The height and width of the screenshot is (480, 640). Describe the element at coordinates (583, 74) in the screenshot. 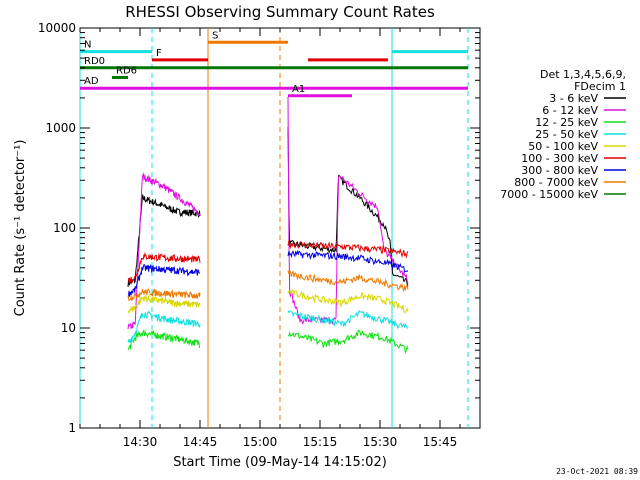

I see `legend-header-0: Det 1,3,4,5,6,9,` at that location.